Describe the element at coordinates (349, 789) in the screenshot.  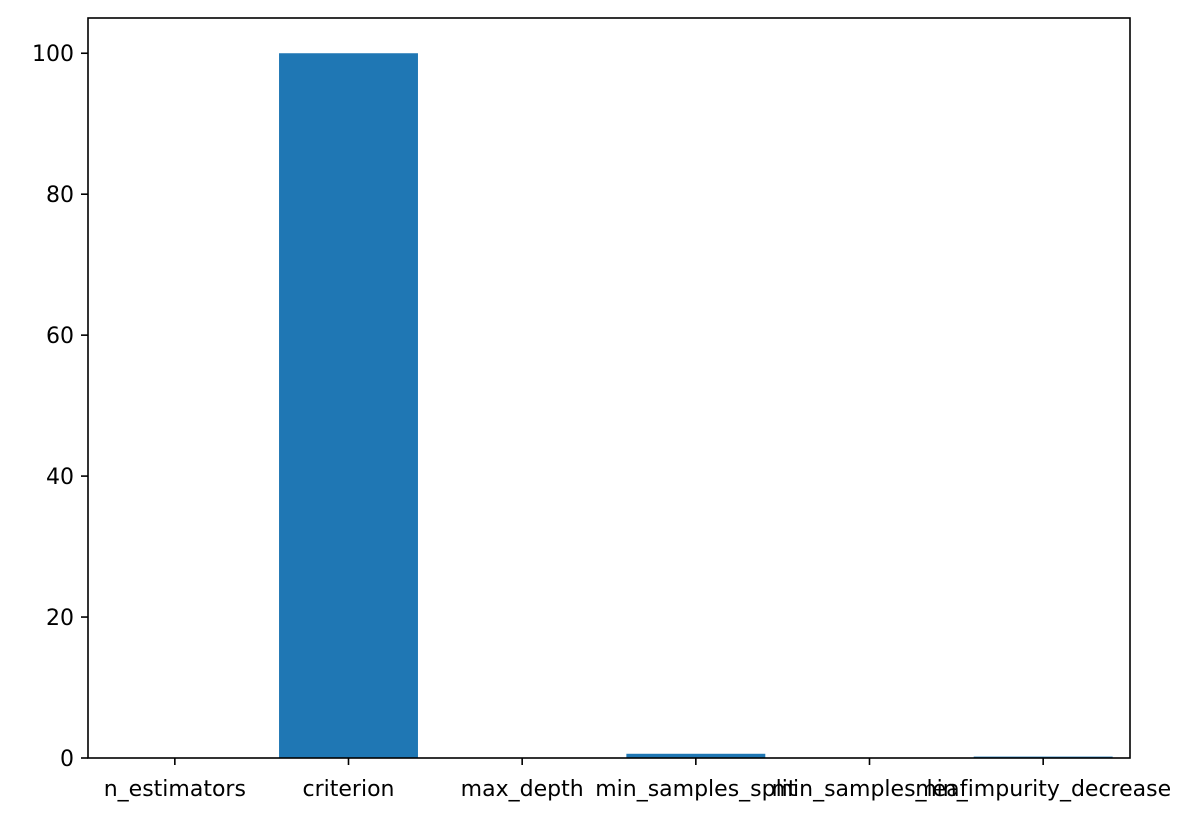
I see `x-tick-label: criterion` at that location.